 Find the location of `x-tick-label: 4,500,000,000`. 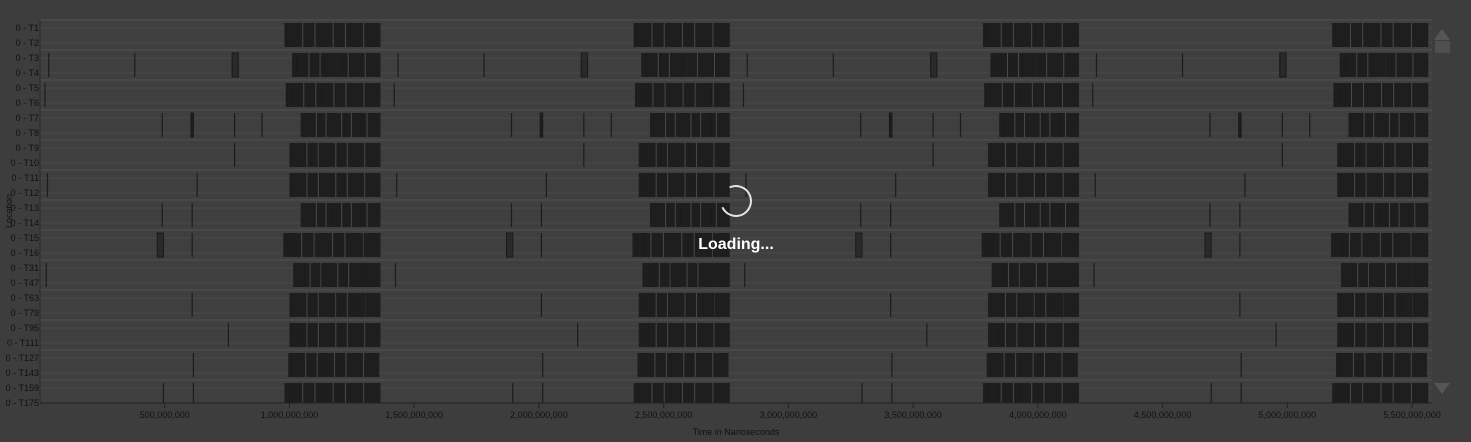

x-tick-label: 4,500,000,000 is located at coordinates (1163, 415).